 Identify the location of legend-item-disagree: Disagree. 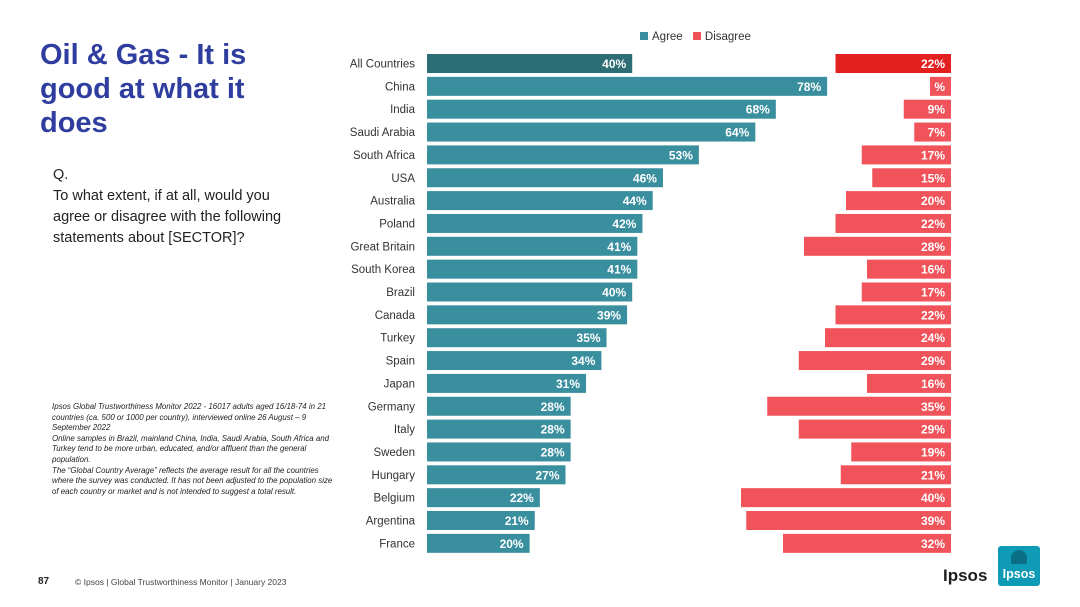
(721, 37).